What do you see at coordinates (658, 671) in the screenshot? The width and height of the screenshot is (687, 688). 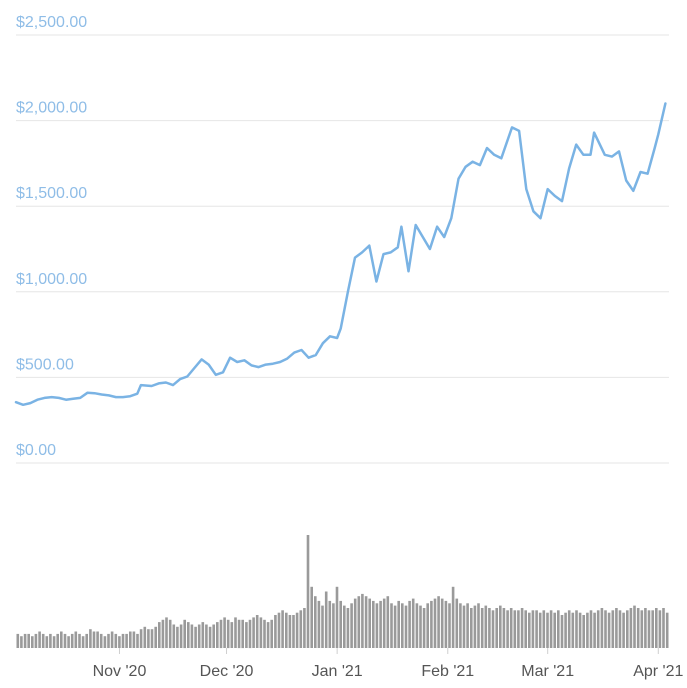 I see `x-tick-label: Apr '21` at bounding box center [658, 671].